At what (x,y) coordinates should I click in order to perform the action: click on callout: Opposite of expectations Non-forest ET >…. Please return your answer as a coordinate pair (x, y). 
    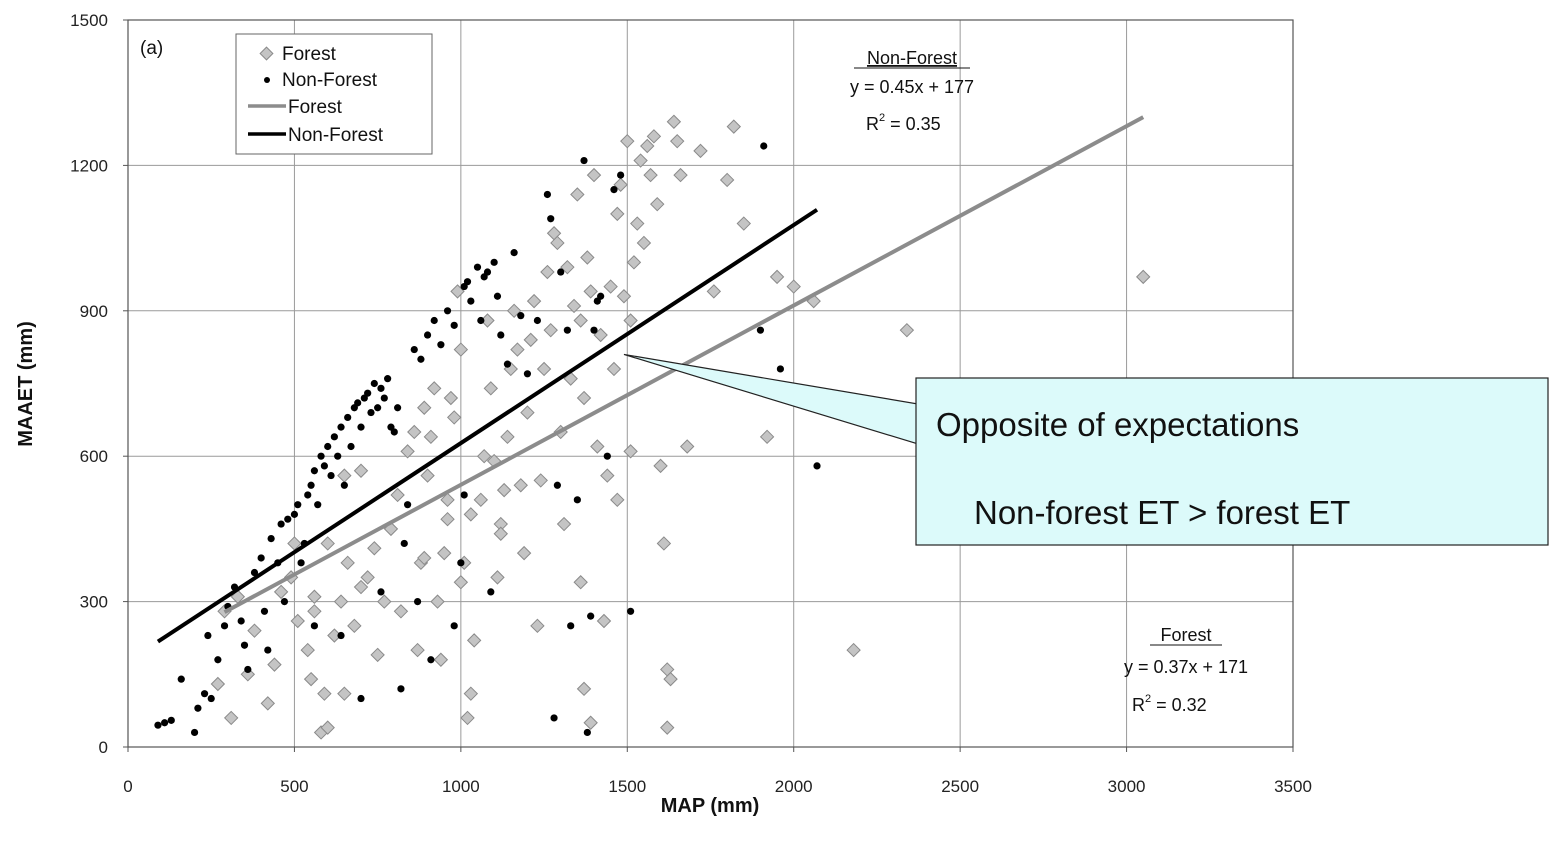
    Looking at the image, I should click on (1086, 449).